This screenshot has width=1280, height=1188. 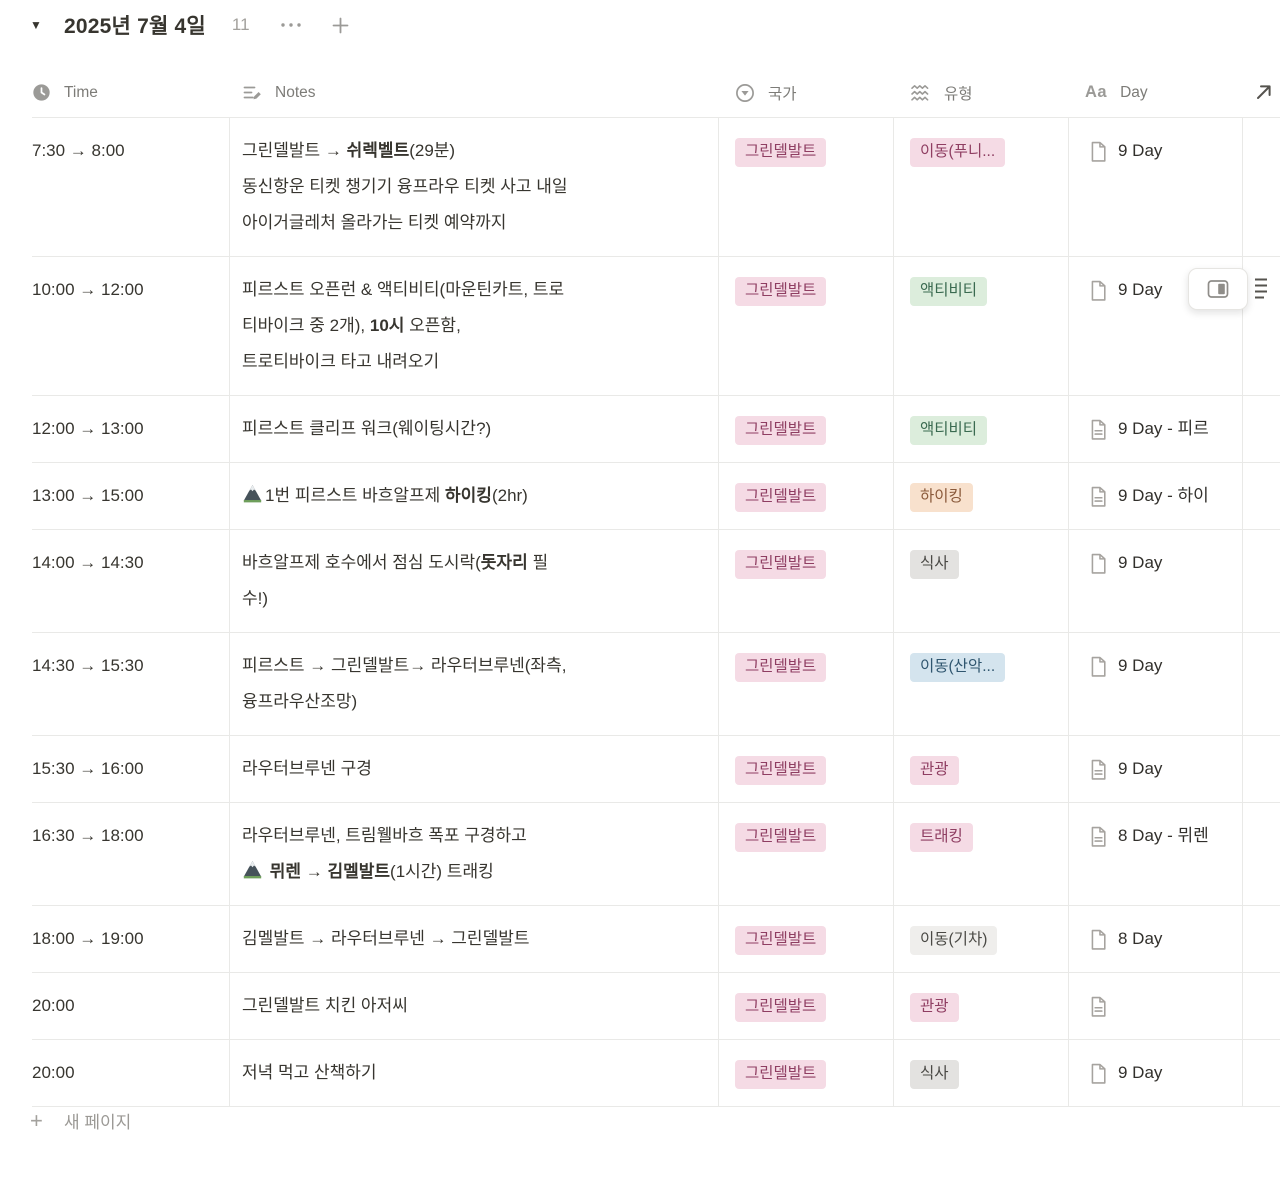 I want to click on day-cell: 9 Day - 하이, so click(x=1174, y=496).